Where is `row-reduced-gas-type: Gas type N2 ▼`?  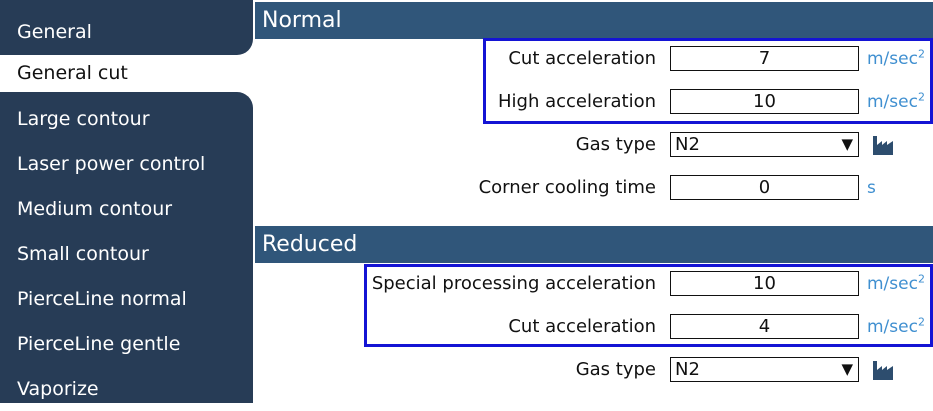
row-reduced-gas-type: Gas type N2 ▼ is located at coordinates (594, 370).